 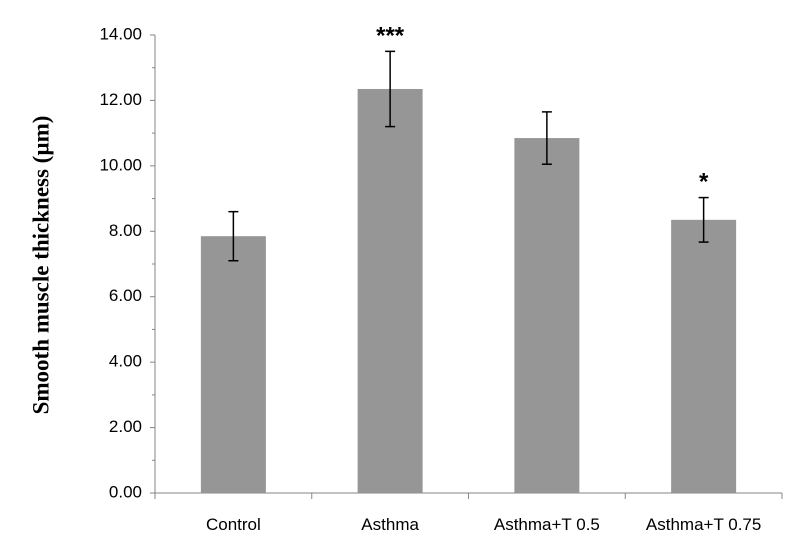 I want to click on y-tick-label: 0.00, so click(x=125, y=491).